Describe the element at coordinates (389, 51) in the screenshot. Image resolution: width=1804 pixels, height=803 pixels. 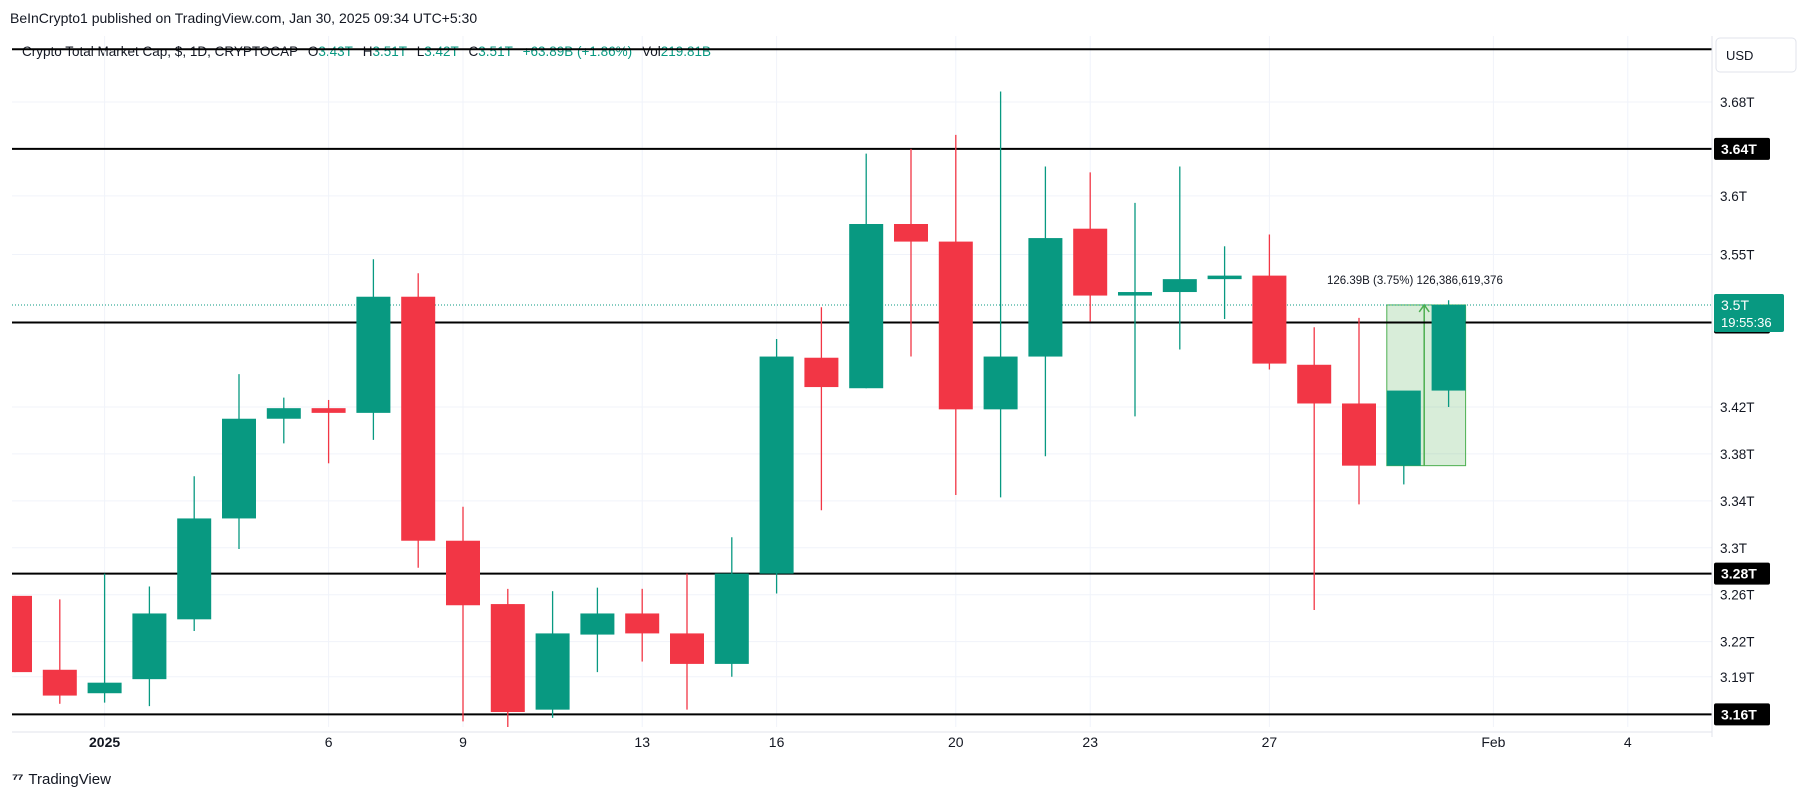
I see `high-value: 3.51T` at that location.